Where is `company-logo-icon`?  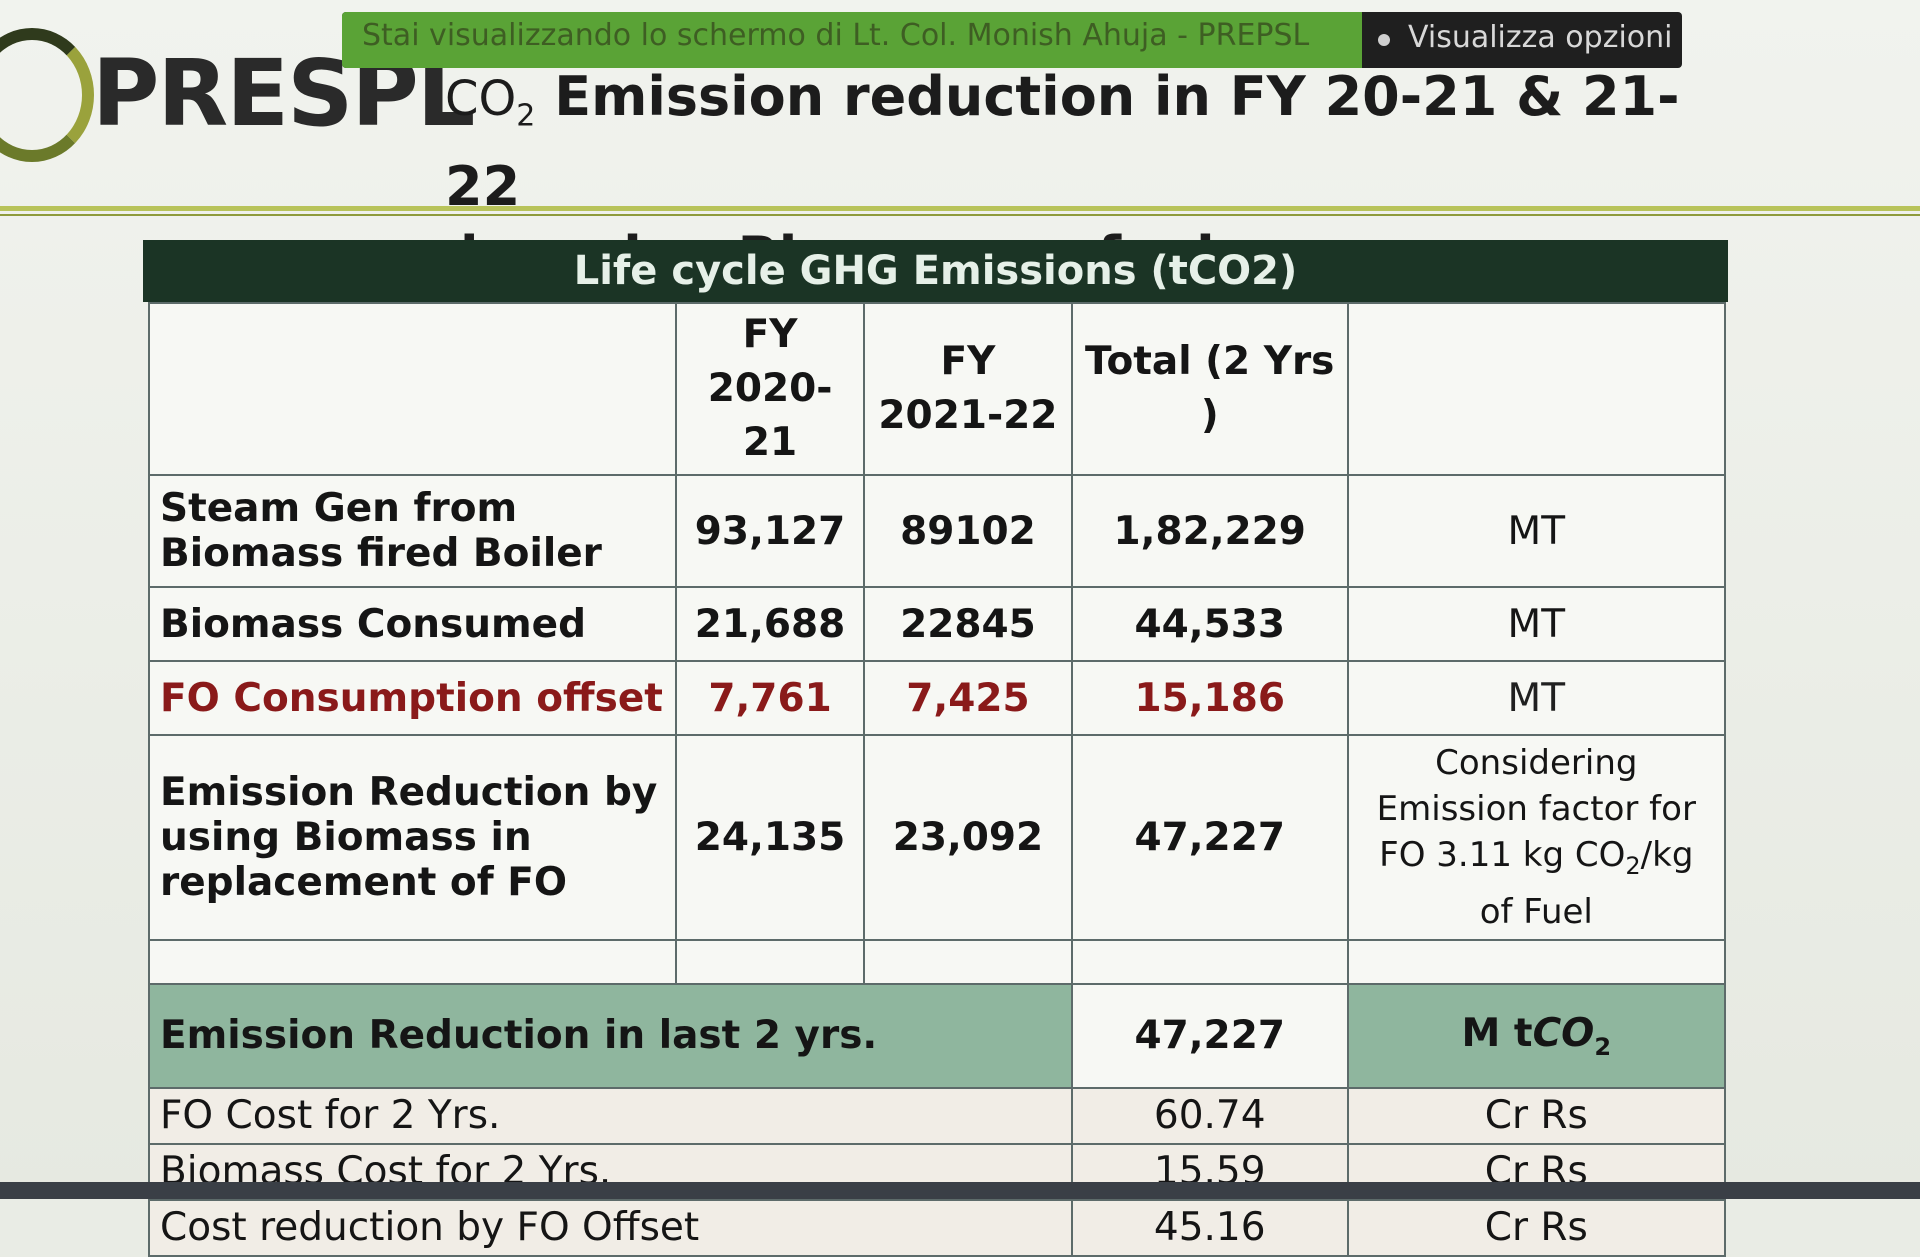
company-logo-icon is located at coordinates (47, 95).